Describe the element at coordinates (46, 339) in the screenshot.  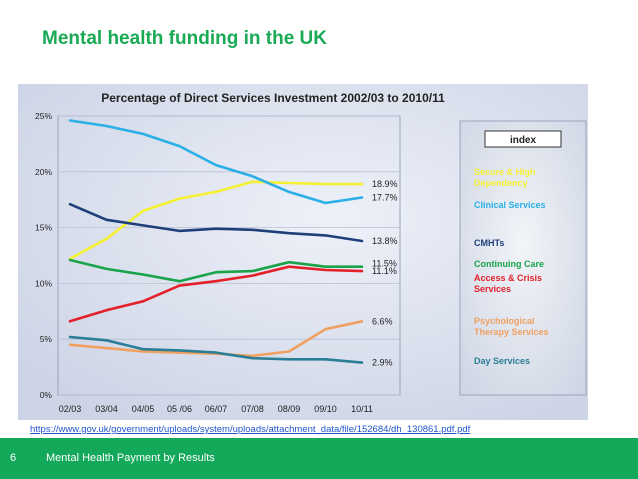
I see `y-tick-label: 5%` at that location.